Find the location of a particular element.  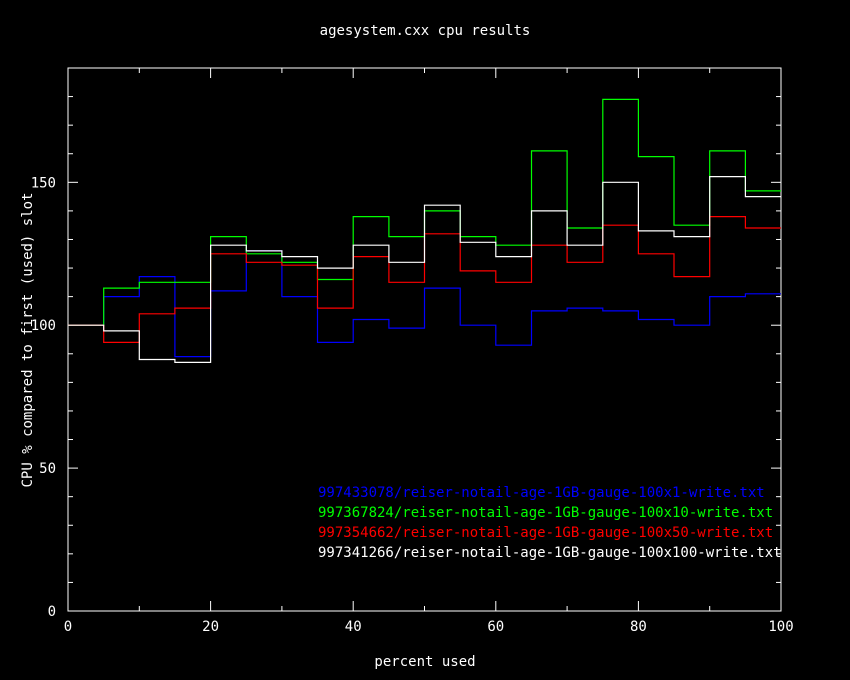

series-line is located at coordinates (424, 304).